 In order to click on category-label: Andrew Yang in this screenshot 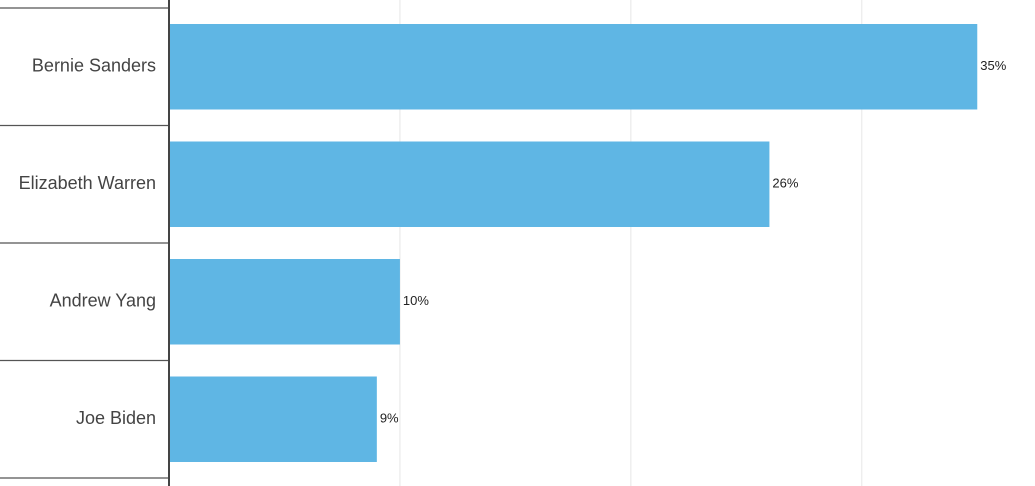, I will do `click(103, 301)`.